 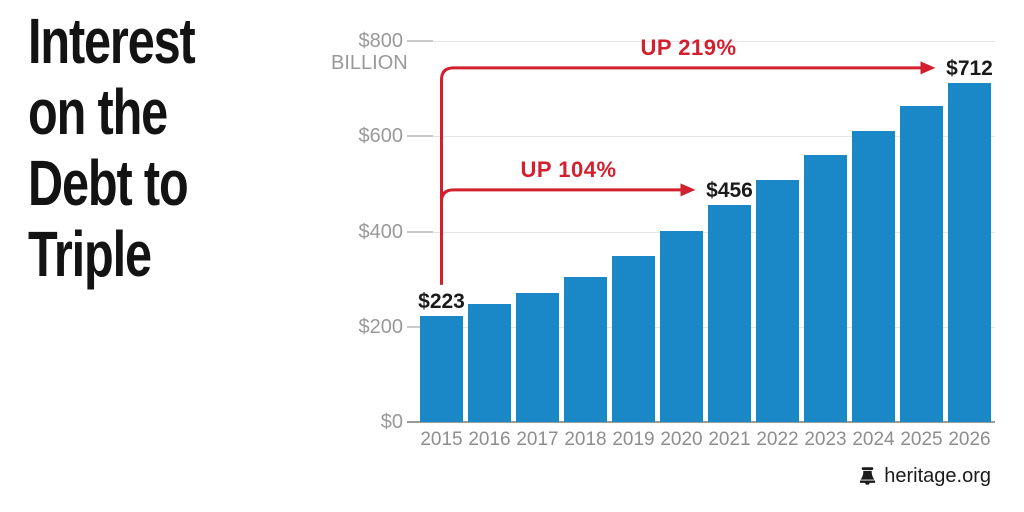 What do you see at coordinates (825, 288) in the screenshot?
I see `bar-2023` at bounding box center [825, 288].